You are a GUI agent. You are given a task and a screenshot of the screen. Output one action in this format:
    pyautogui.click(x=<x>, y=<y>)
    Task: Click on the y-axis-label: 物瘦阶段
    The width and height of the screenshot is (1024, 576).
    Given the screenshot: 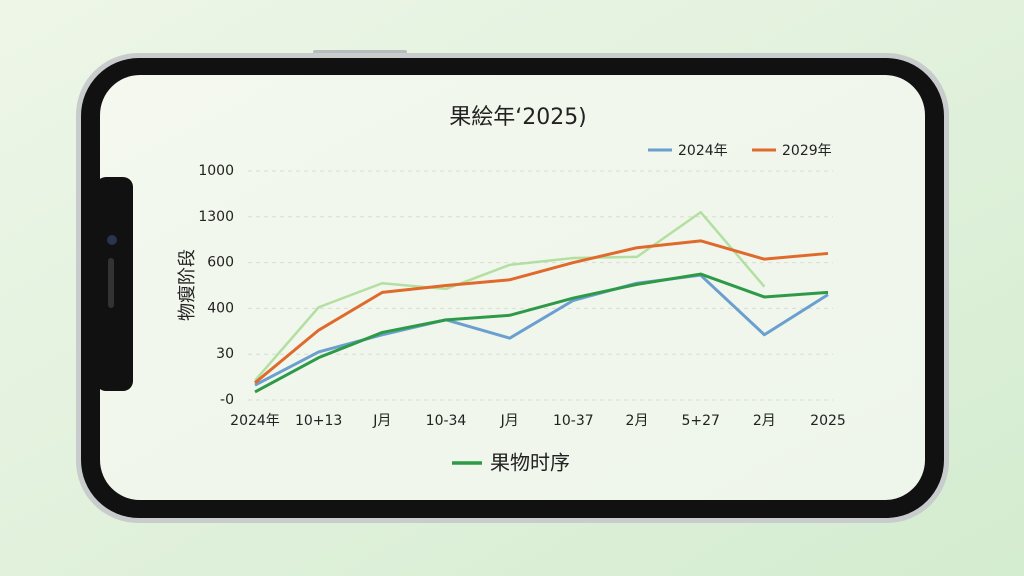 What is the action you would take?
    pyautogui.click(x=187, y=285)
    